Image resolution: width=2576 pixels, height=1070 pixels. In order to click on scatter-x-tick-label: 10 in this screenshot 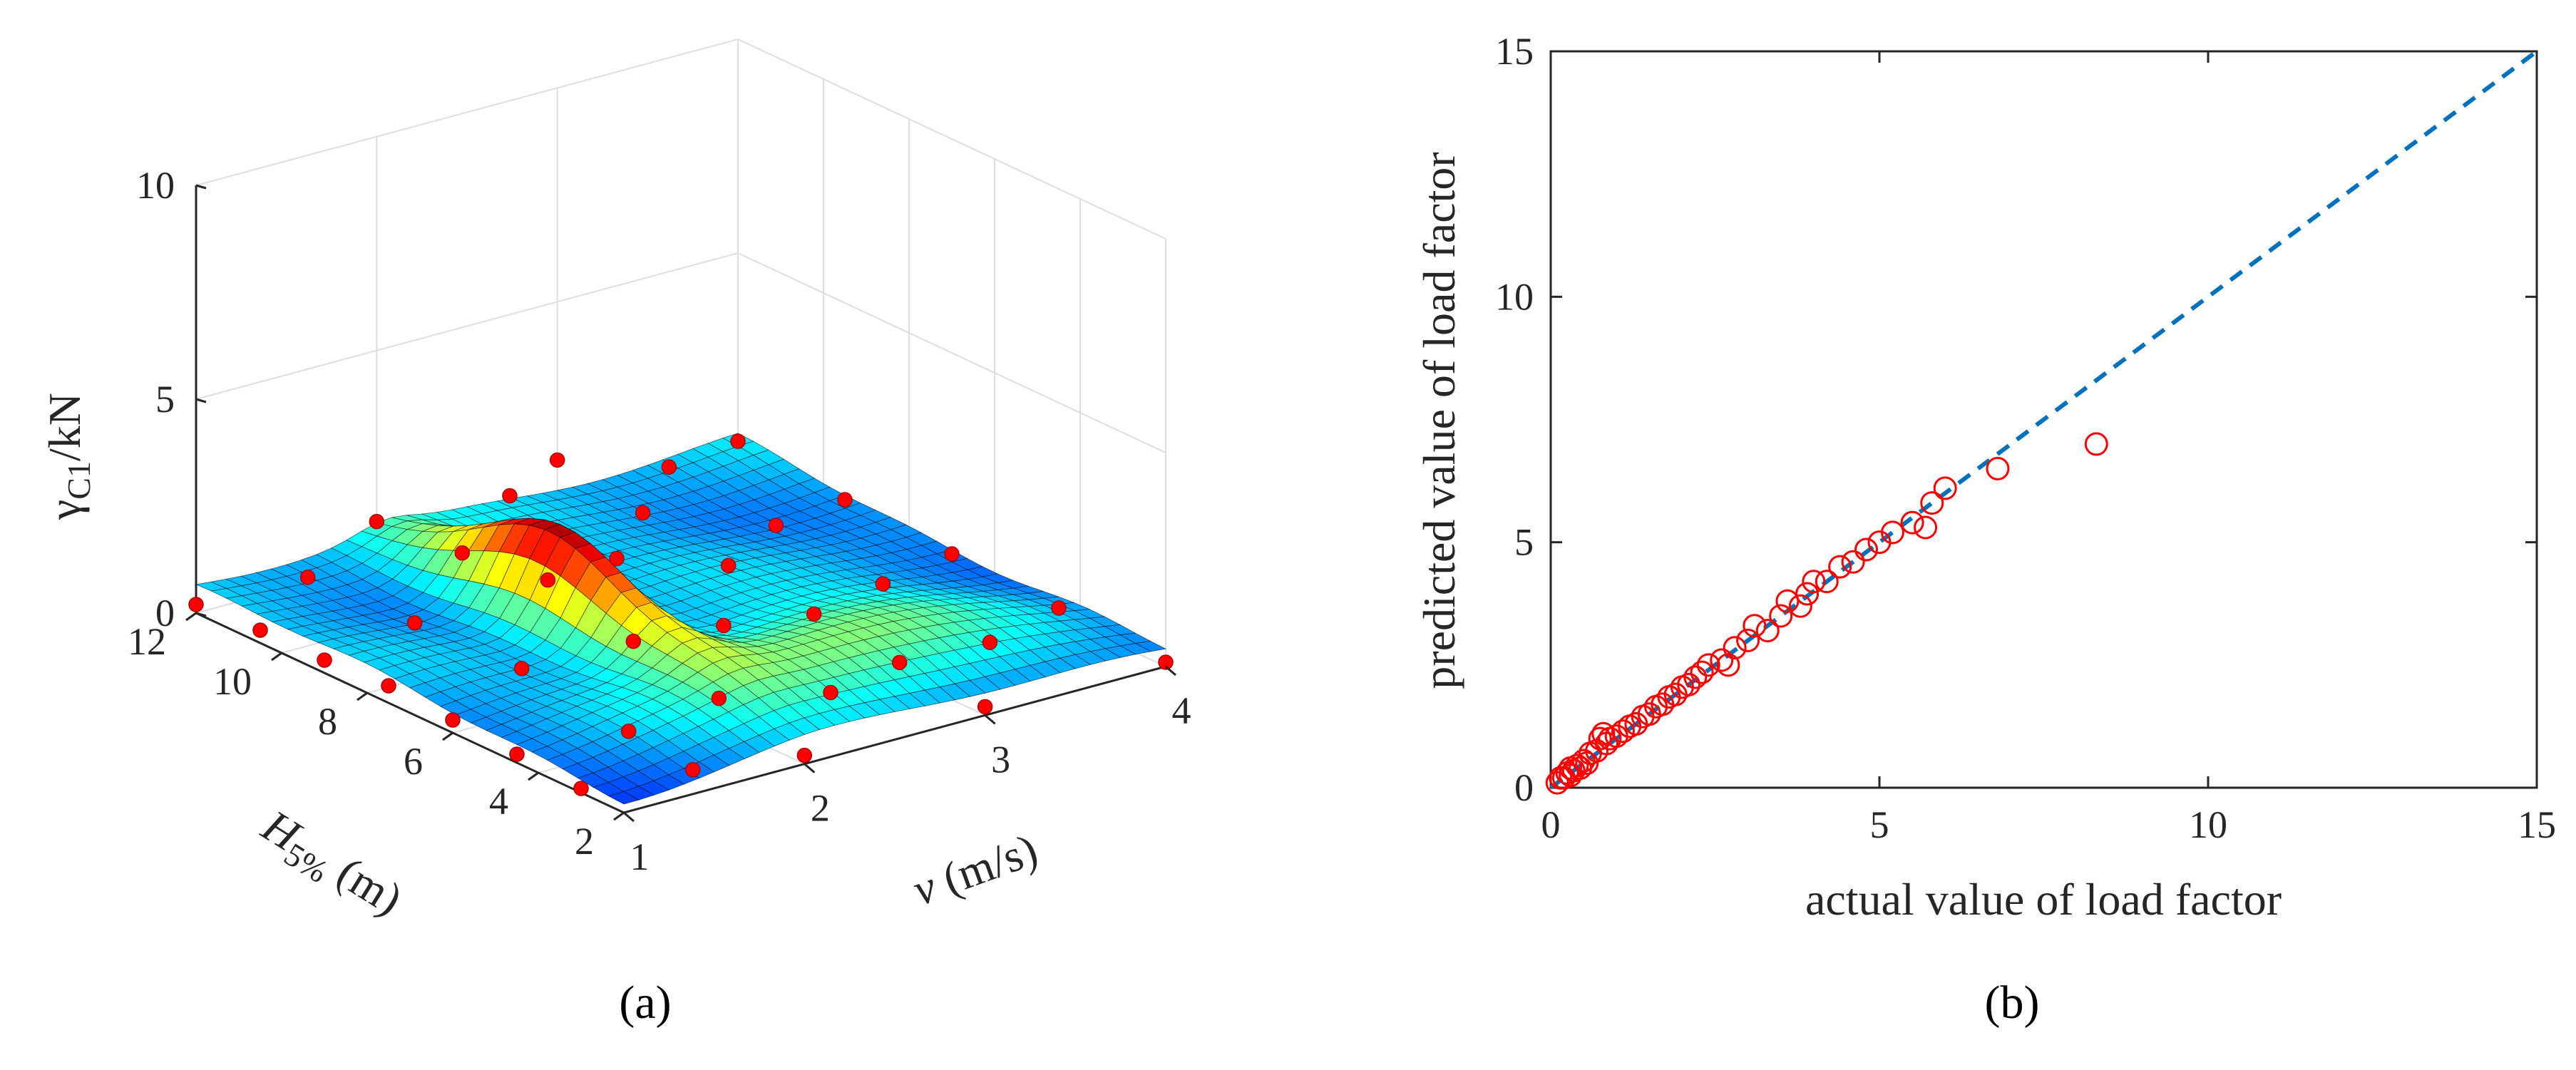, I will do `click(2208, 824)`.